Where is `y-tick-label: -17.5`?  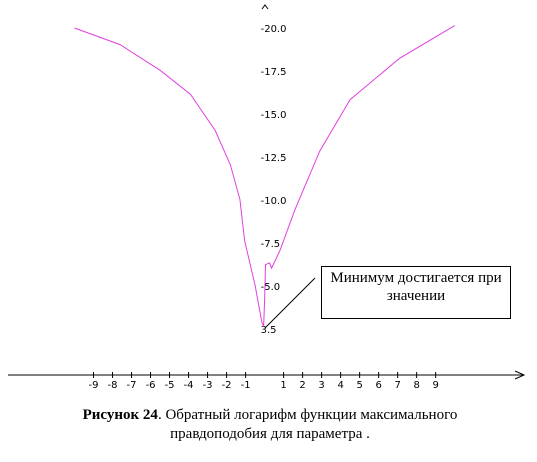 y-tick-label: -17.5 is located at coordinates (274, 72).